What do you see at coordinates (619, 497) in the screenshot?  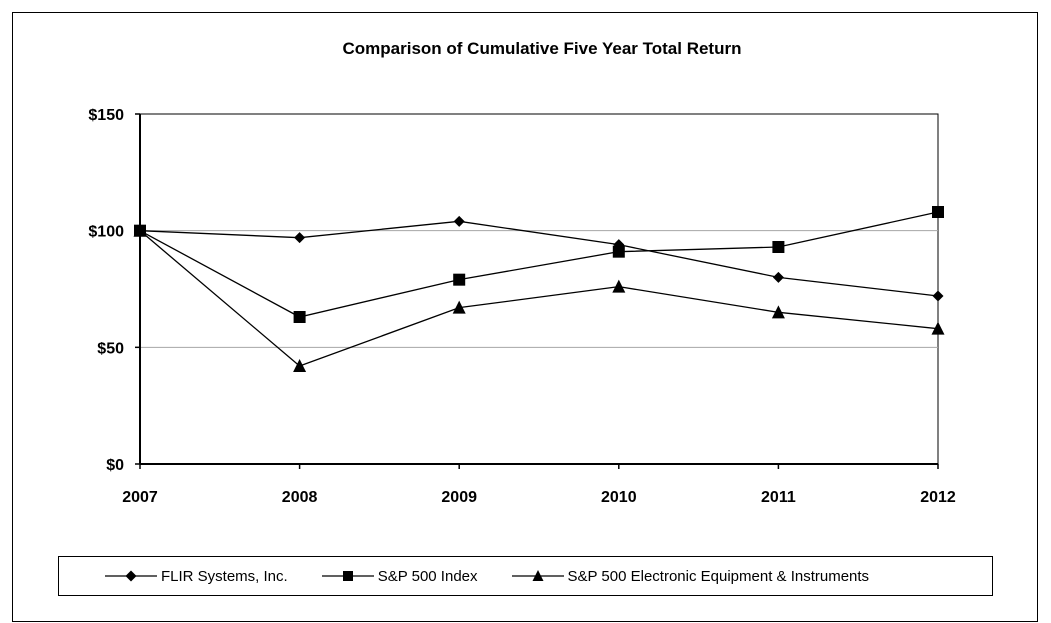 I see `x-tick-label: 2010` at bounding box center [619, 497].